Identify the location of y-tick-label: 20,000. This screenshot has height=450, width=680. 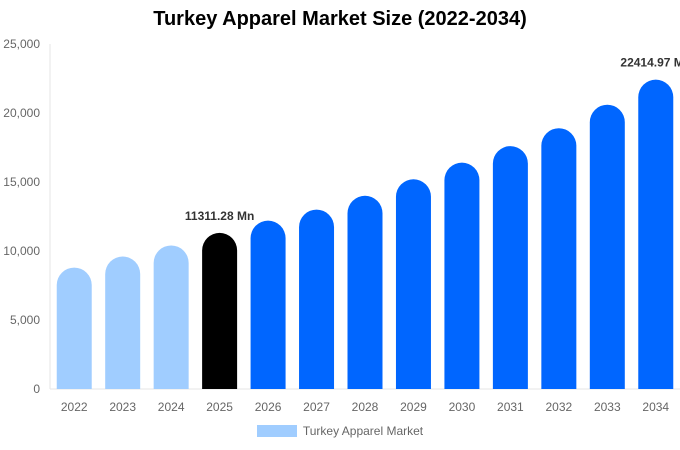
(21, 113).